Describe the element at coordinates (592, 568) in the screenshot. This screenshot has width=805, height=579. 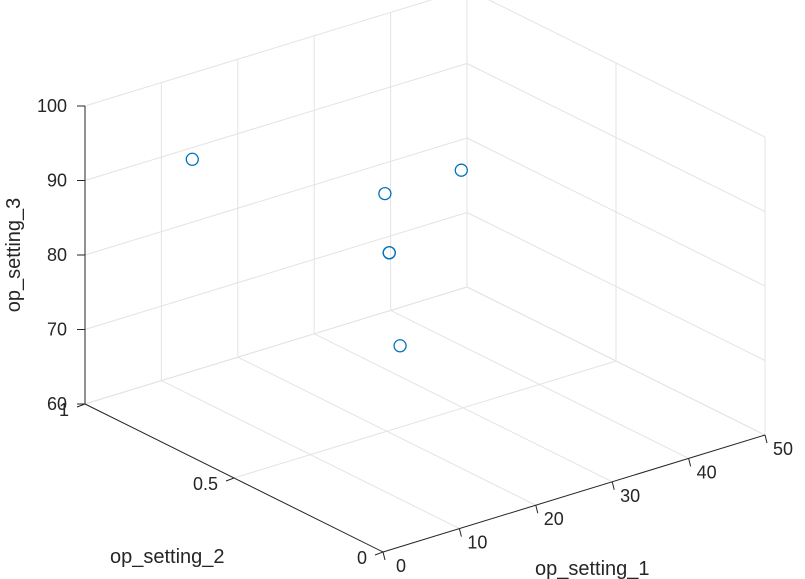
I see `x-axis-label: op_setting_1` at that location.